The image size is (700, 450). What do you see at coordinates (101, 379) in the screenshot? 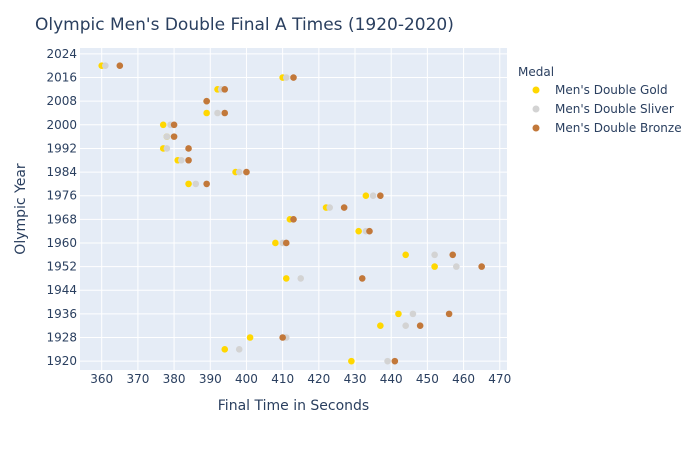
I see `x-tick-label: 360` at bounding box center [101, 379].